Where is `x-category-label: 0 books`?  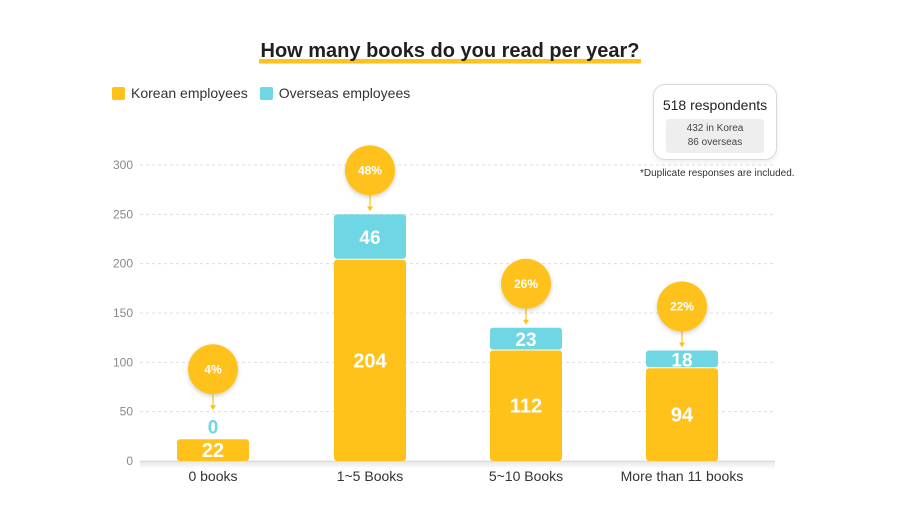
x-category-label: 0 books is located at coordinates (212, 476).